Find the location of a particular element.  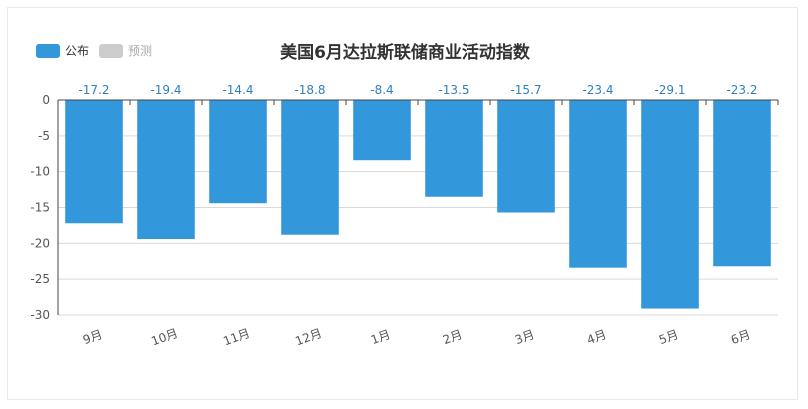

x-tick-label: 1月 is located at coordinates (380, 337).